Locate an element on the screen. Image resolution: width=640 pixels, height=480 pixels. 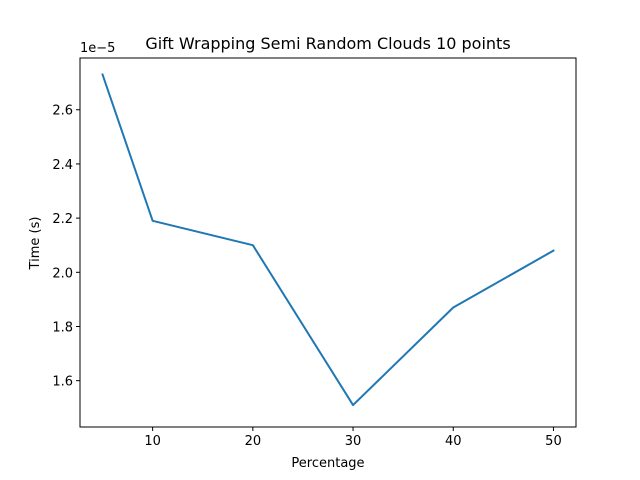
y-tick-label-3: 2.2 is located at coordinates (62, 219).